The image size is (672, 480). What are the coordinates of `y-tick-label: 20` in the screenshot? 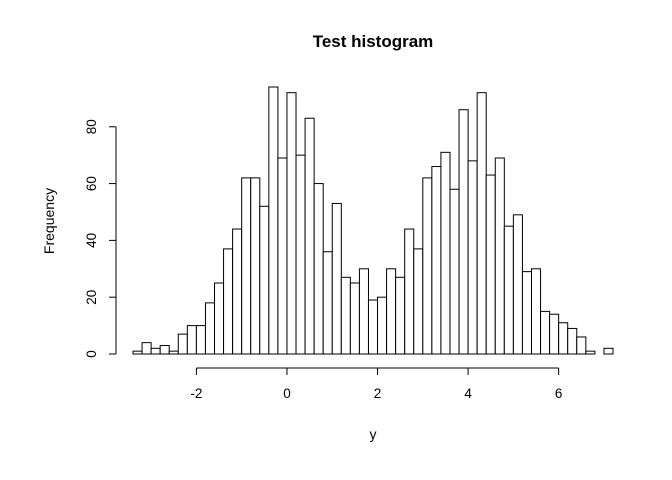 It's located at (91, 297).